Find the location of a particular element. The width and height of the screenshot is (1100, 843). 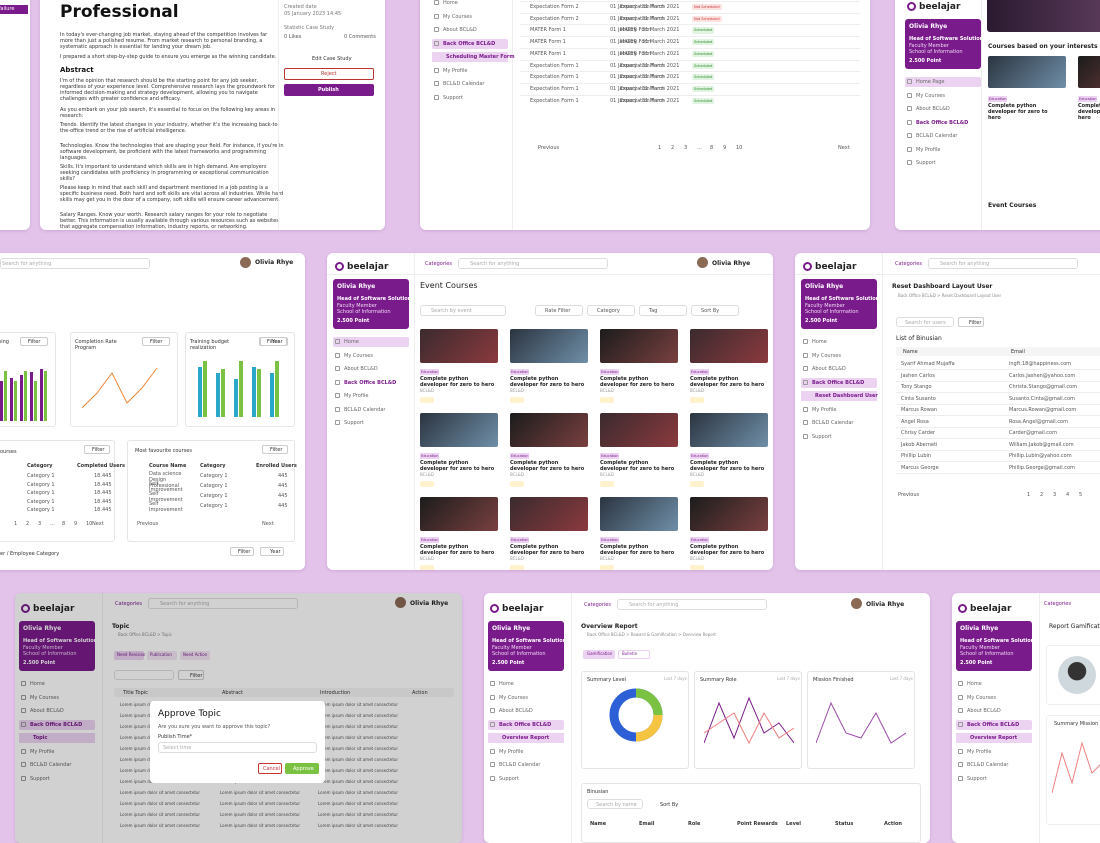

publish-button is located at coordinates (329, 90).